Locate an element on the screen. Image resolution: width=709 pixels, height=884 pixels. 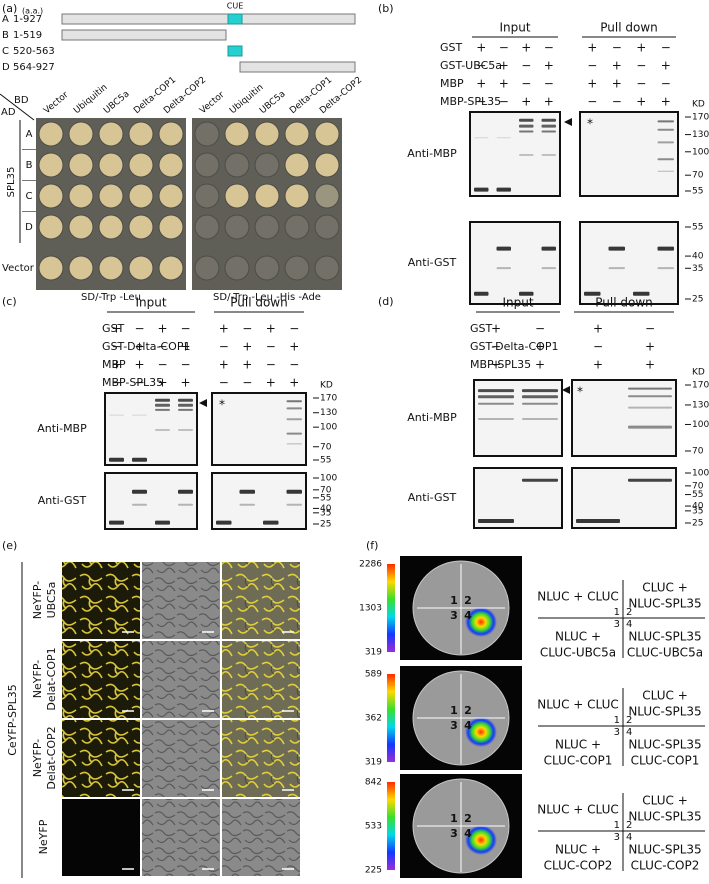
row-label: Vector is located at coordinates (18, 268).